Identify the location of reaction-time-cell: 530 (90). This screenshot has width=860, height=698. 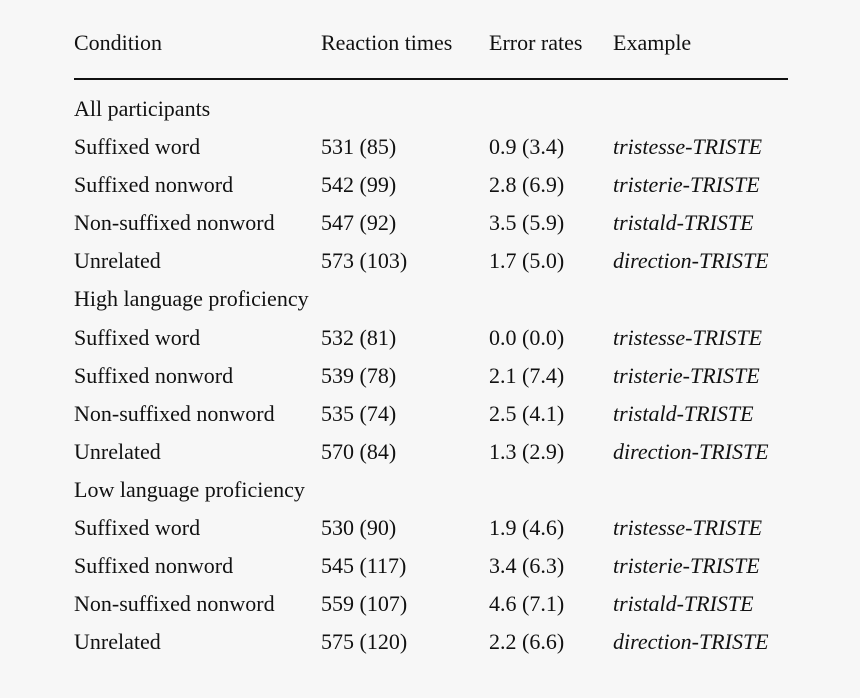
(359, 528).